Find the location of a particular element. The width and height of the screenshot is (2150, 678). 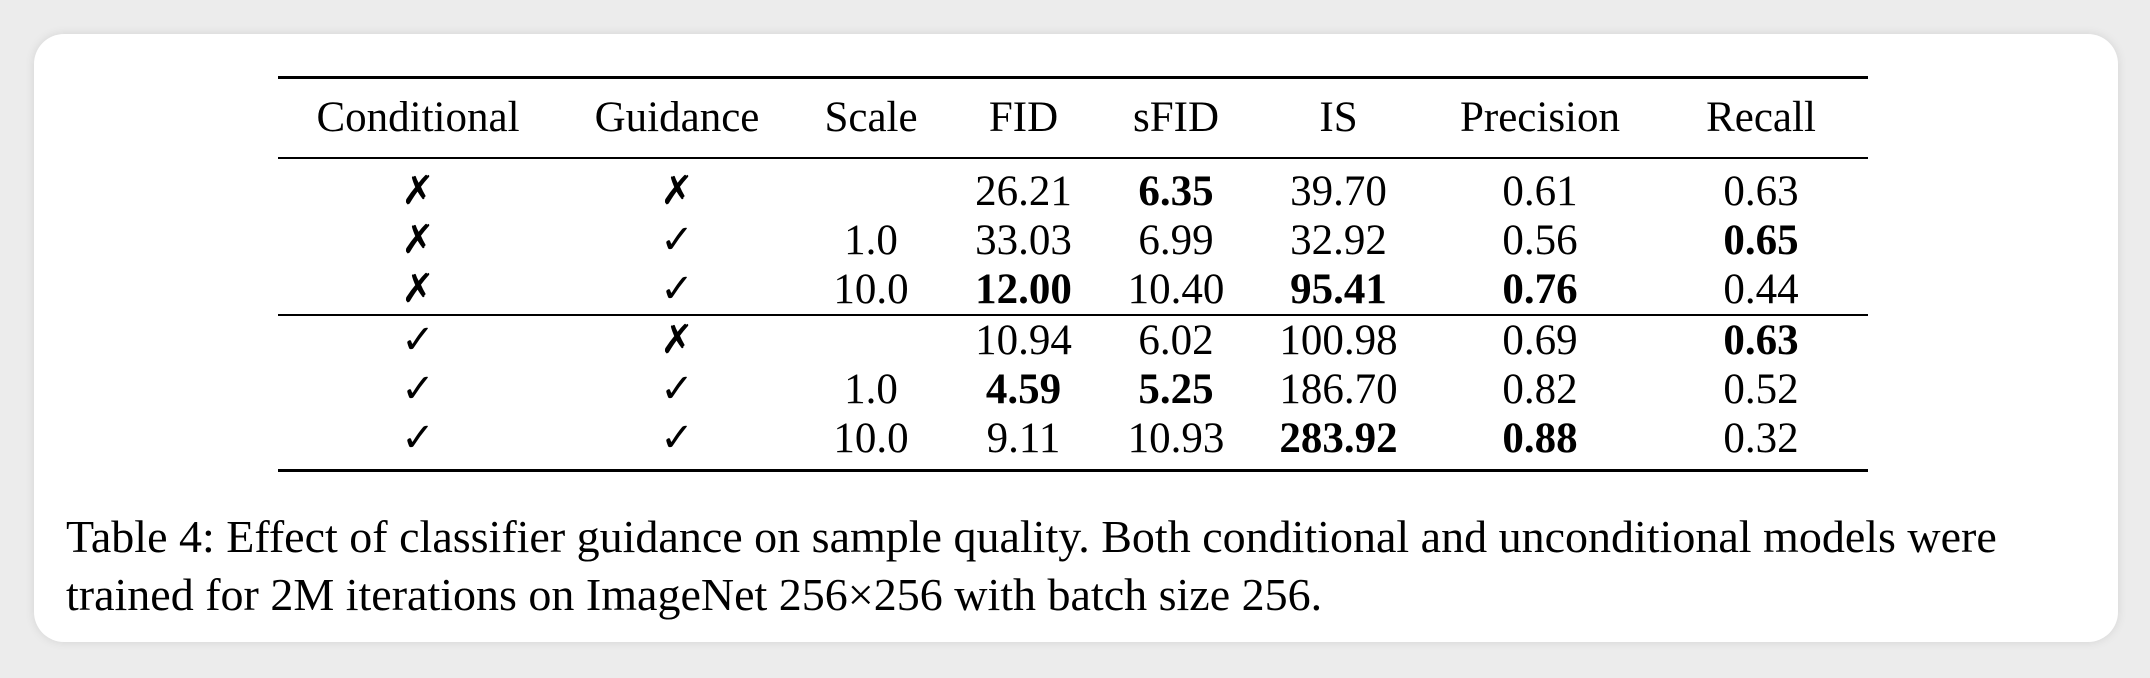

cell-precision: 0.82 is located at coordinates (1540, 389).